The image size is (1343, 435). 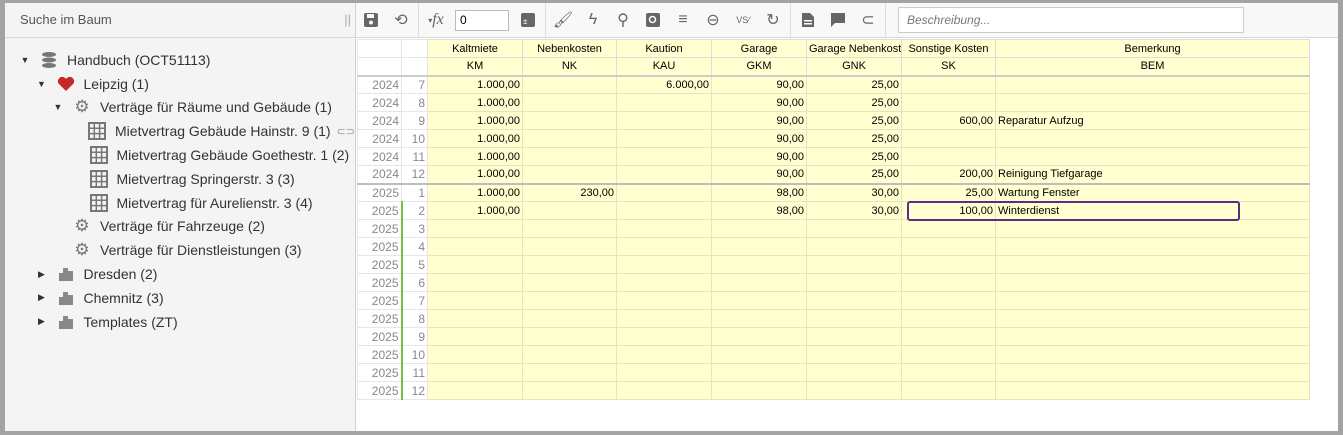 I want to click on column-header: Bemerkung, so click(x=1152, y=48).